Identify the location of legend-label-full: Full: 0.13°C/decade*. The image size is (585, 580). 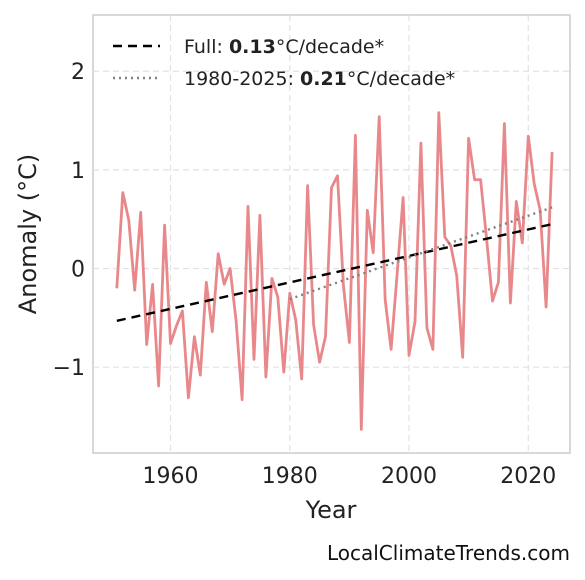
(284, 47).